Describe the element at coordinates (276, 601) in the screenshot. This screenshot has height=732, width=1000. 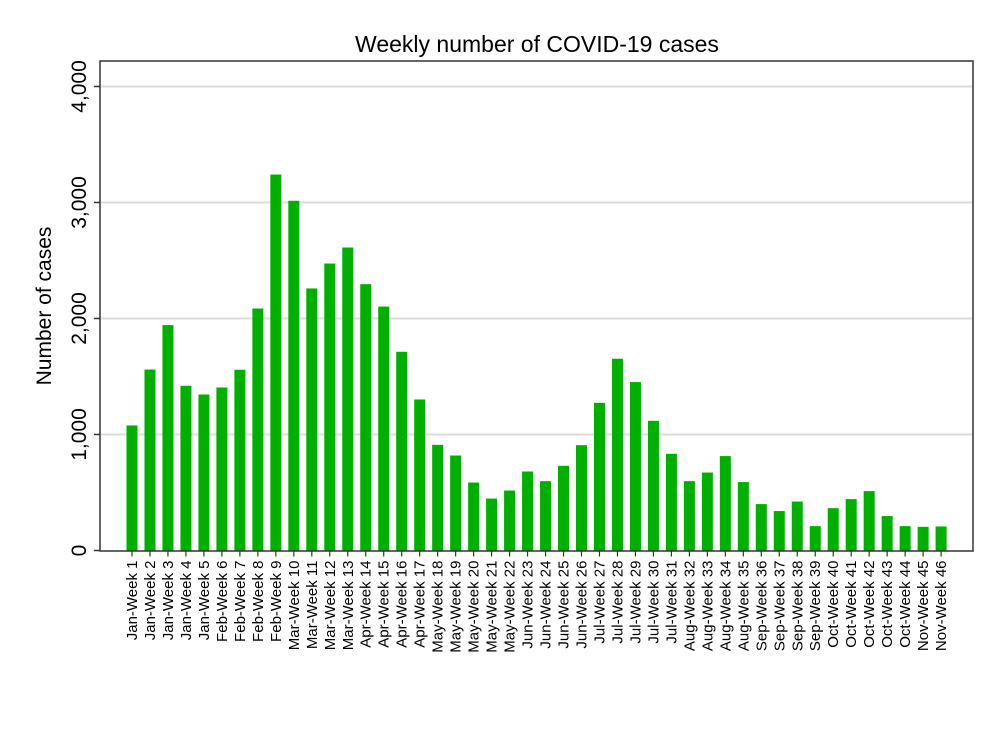
I see `x-tick-label: Feb-Week 9` at that location.